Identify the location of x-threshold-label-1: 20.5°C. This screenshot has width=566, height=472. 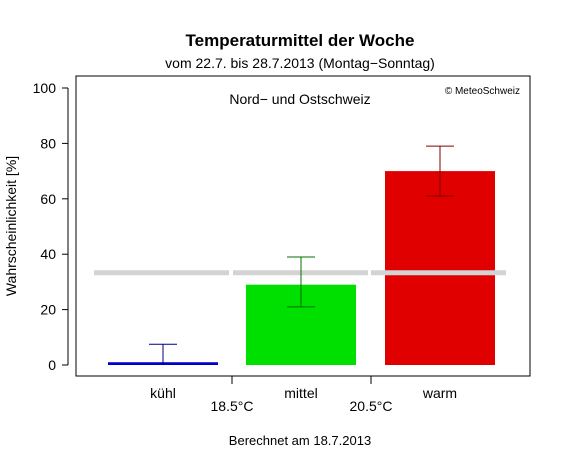
(371, 406).